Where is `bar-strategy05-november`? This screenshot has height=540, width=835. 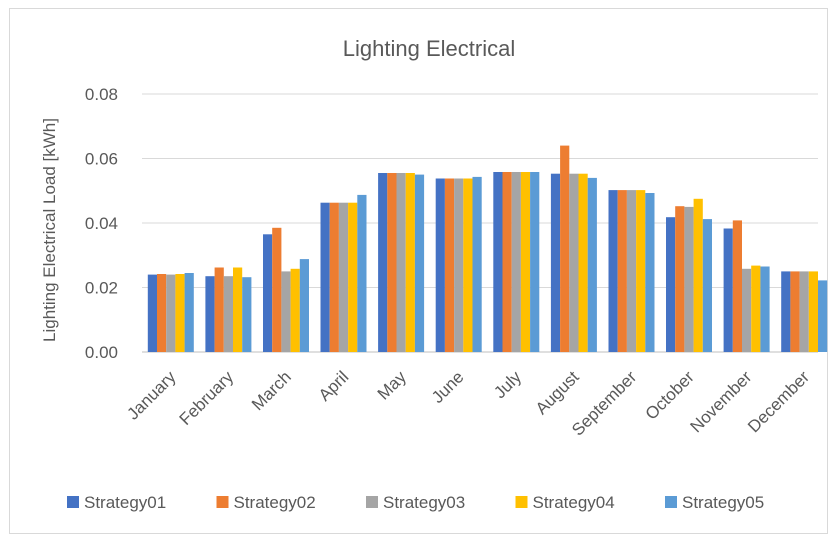
bar-strategy05-november is located at coordinates (765, 309).